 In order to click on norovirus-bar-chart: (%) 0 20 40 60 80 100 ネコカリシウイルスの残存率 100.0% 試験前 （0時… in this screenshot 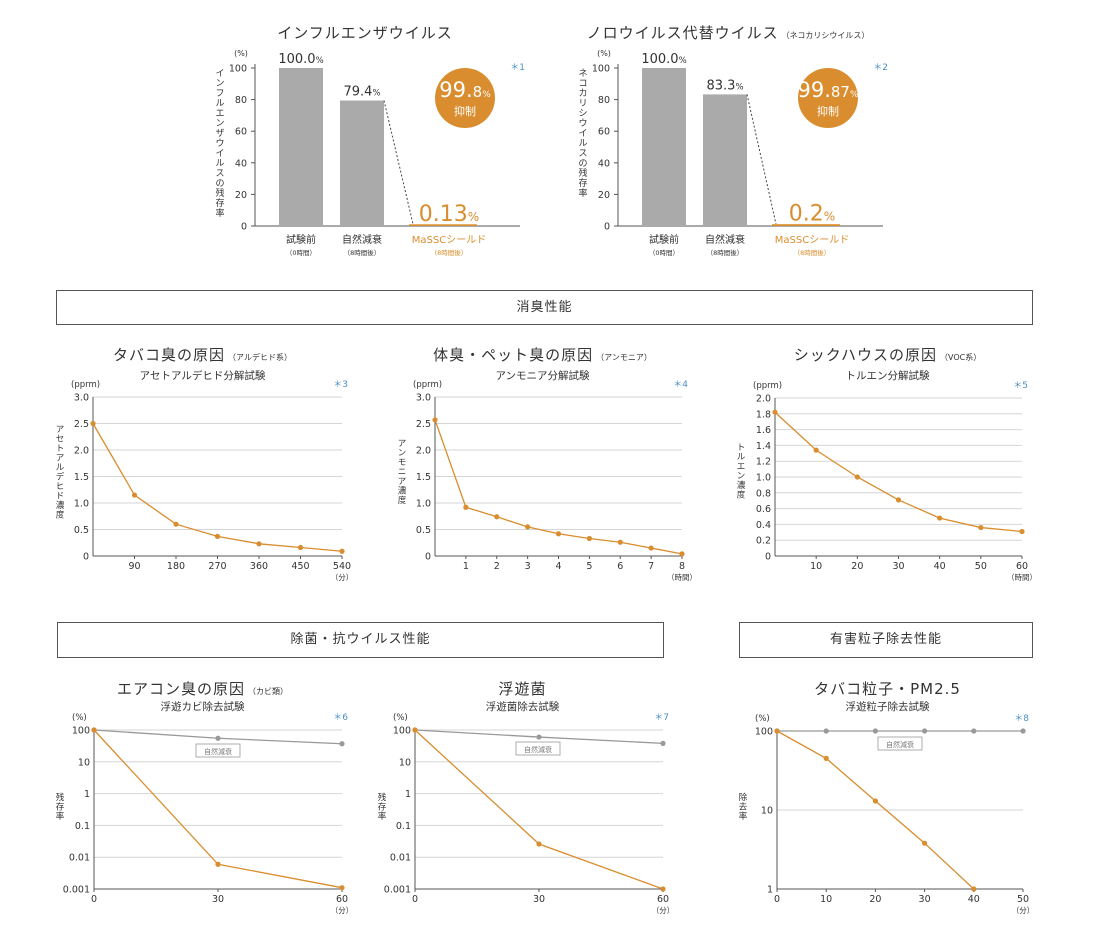, I will do `click(733, 153)`.